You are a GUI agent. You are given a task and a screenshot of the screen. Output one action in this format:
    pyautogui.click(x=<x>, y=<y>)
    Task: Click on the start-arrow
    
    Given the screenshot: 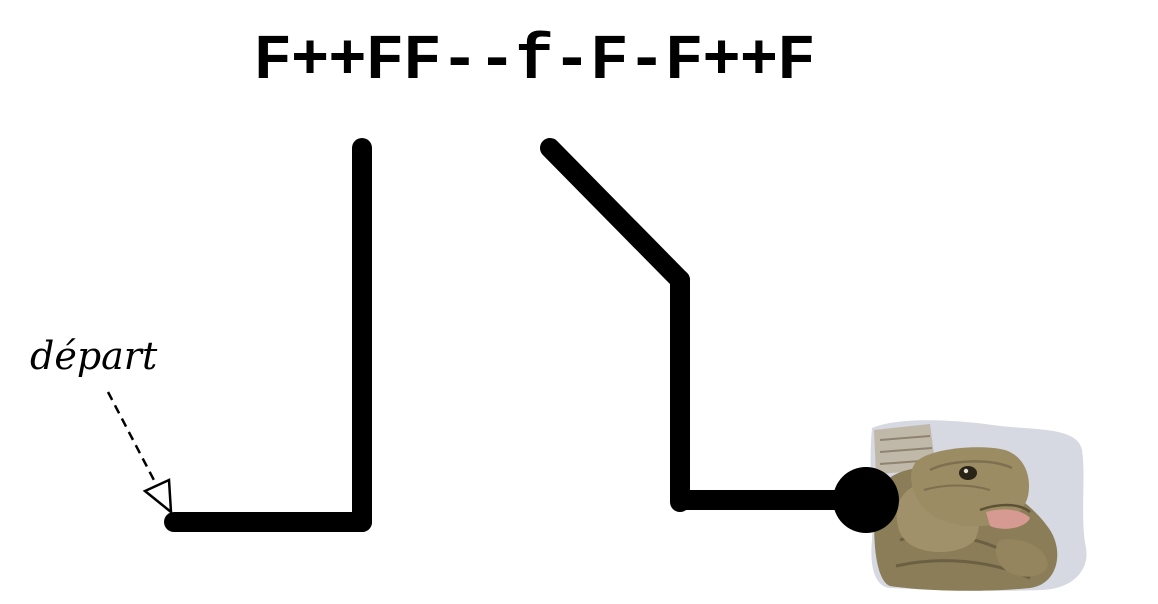 What is the action you would take?
    pyautogui.click(x=139, y=453)
    